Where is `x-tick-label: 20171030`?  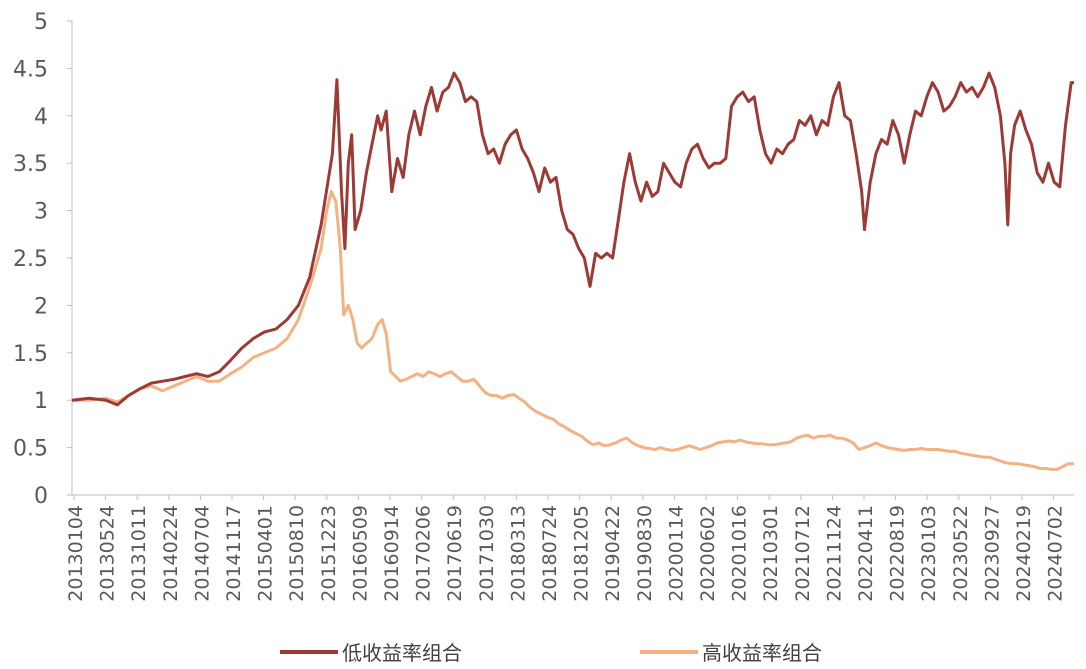 x-tick-label: 20171030 is located at coordinates (487, 553).